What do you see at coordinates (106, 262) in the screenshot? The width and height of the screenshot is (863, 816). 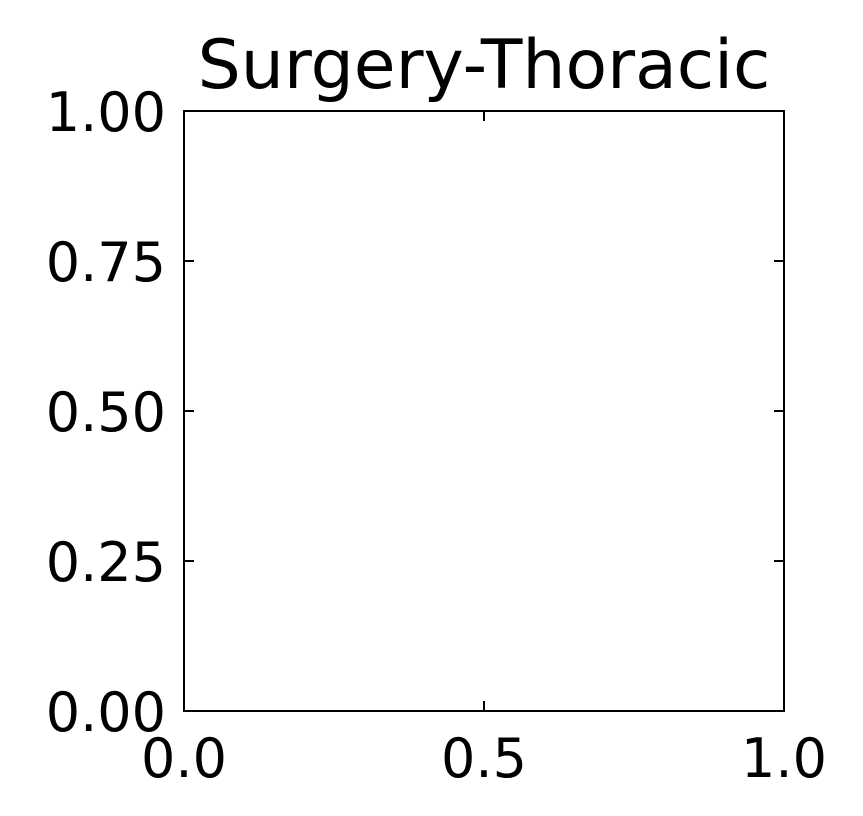 I see `y-tick-label: 0.75` at bounding box center [106, 262].